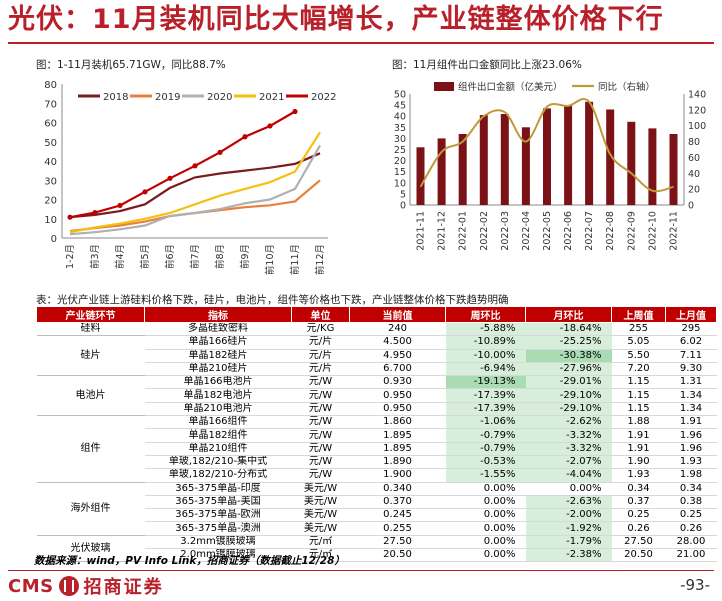 This screenshot has height=601, width=722. What do you see at coordinates (195, 206) in the screenshot?
I see `series-line-2019` at bounding box center [195, 206].